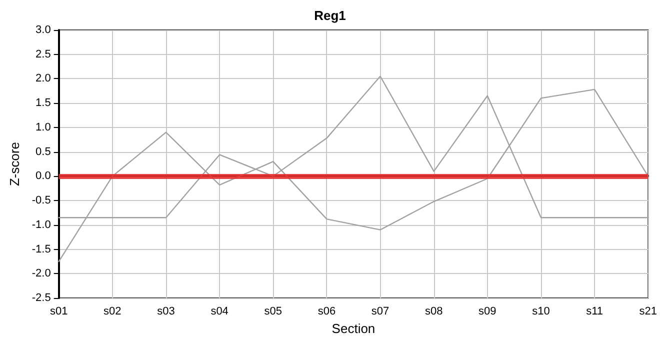  What do you see at coordinates (273, 312) in the screenshot?
I see `x-tick-label: s05` at bounding box center [273, 312].